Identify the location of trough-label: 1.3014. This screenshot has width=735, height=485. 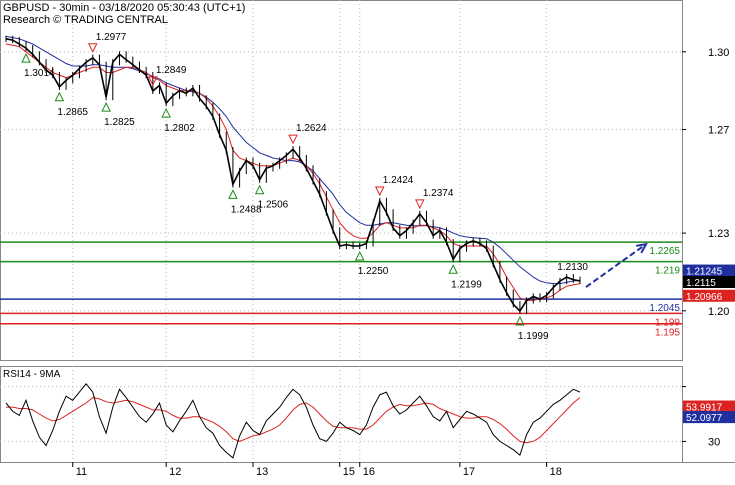
(39, 73).